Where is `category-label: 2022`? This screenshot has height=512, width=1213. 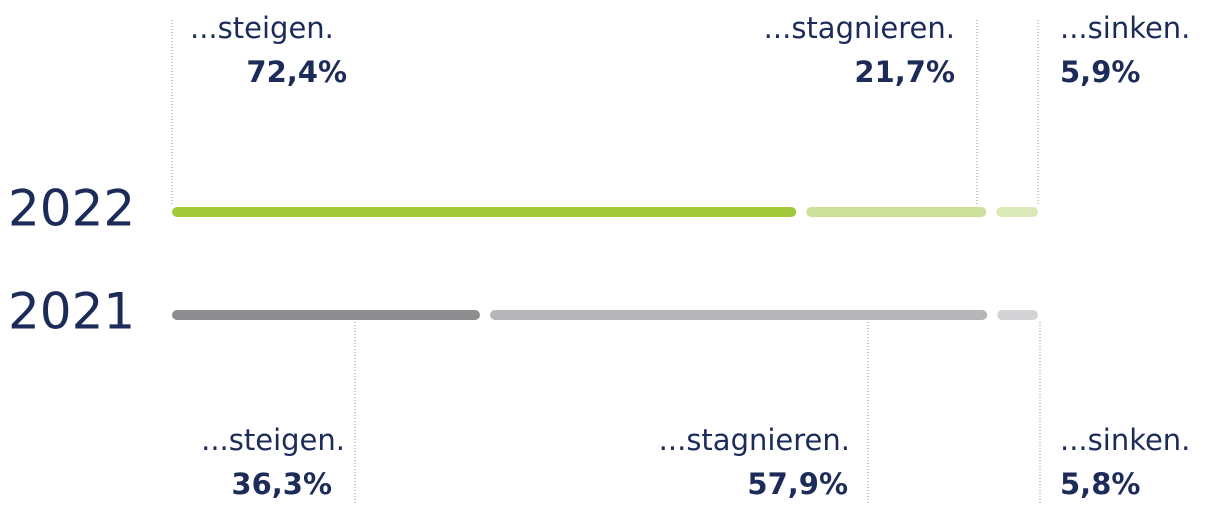 category-label: 2022 is located at coordinates (71, 209).